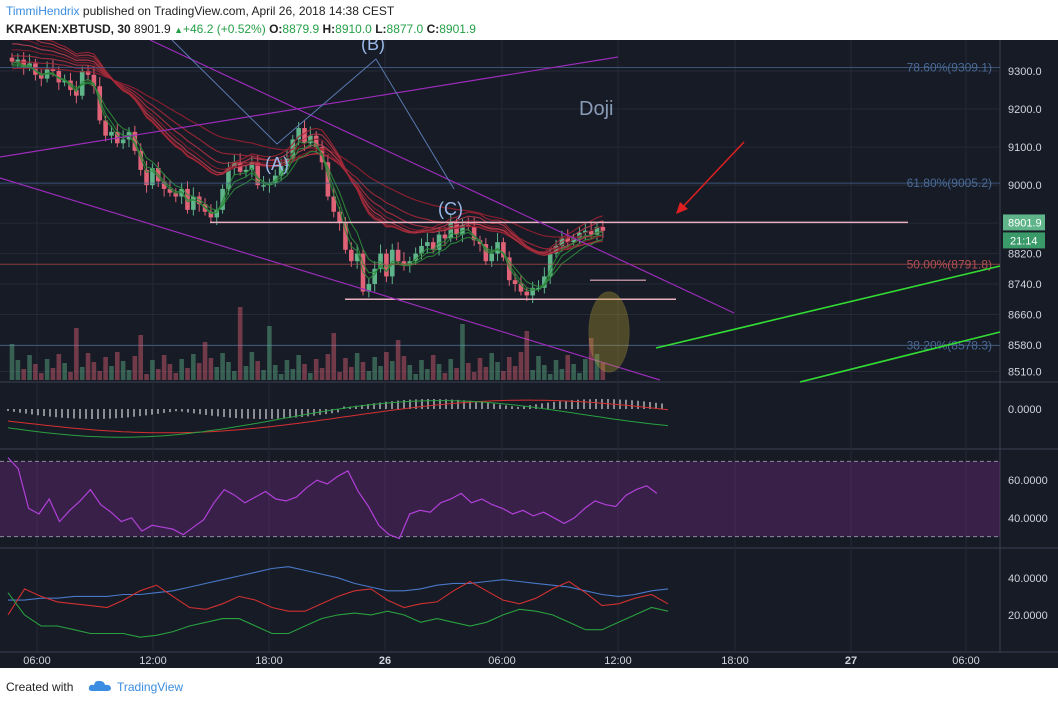 The image size is (1058, 704). Describe the element at coordinates (381, 29) in the screenshot. I see `low-label: L:` at that location.